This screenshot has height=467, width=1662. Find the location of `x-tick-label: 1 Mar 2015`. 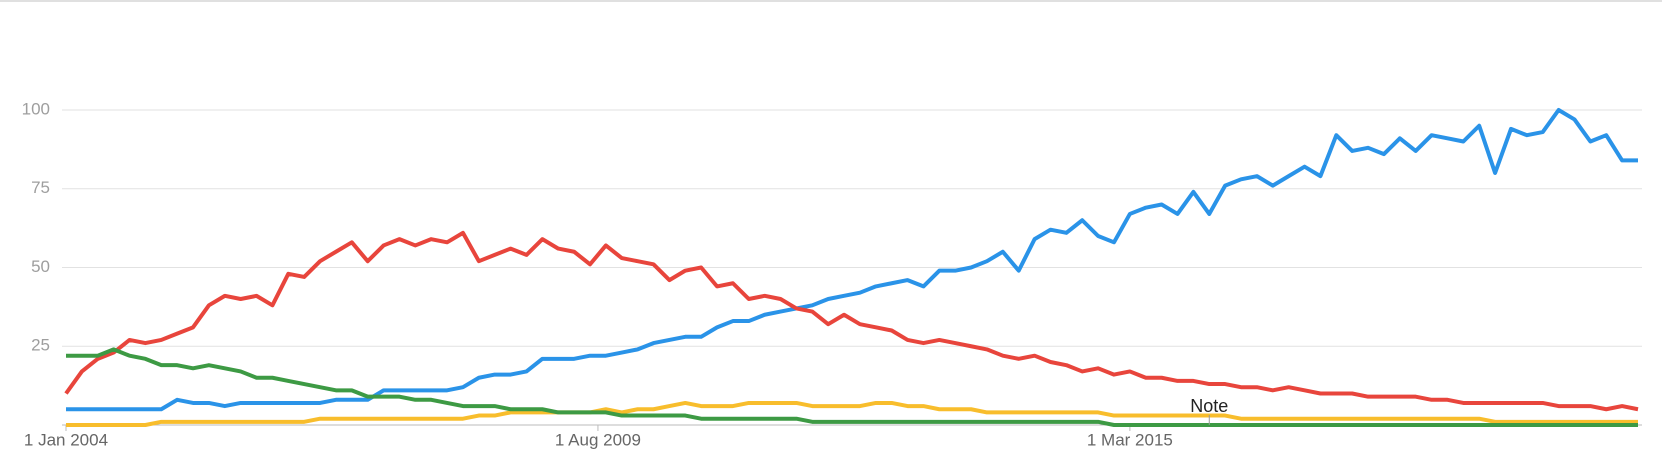

x-tick-label: 1 Mar 2015 is located at coordinates (1130, 439).